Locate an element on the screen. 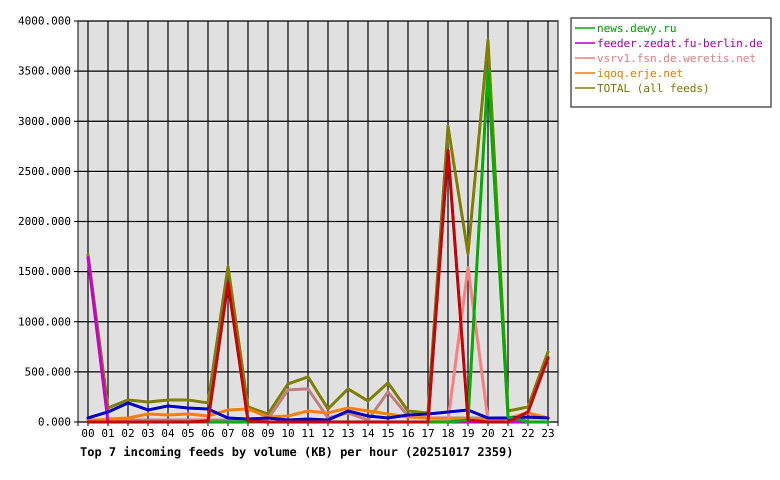 The width and height of the screenshot is (780, 480). x-tick-label: 20 is located at coordinates (488, 433).